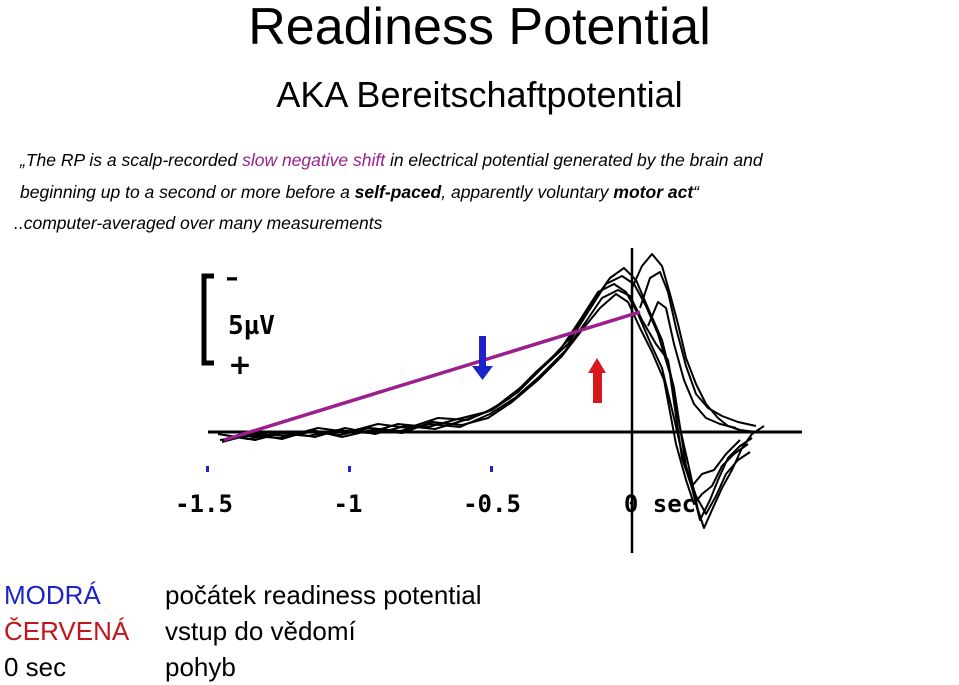 The height and width of the screenshot is (685, 959). Describe the element at coordinates (251, 326) in the screenshot. I see `scale-label: 5µV` at that location.